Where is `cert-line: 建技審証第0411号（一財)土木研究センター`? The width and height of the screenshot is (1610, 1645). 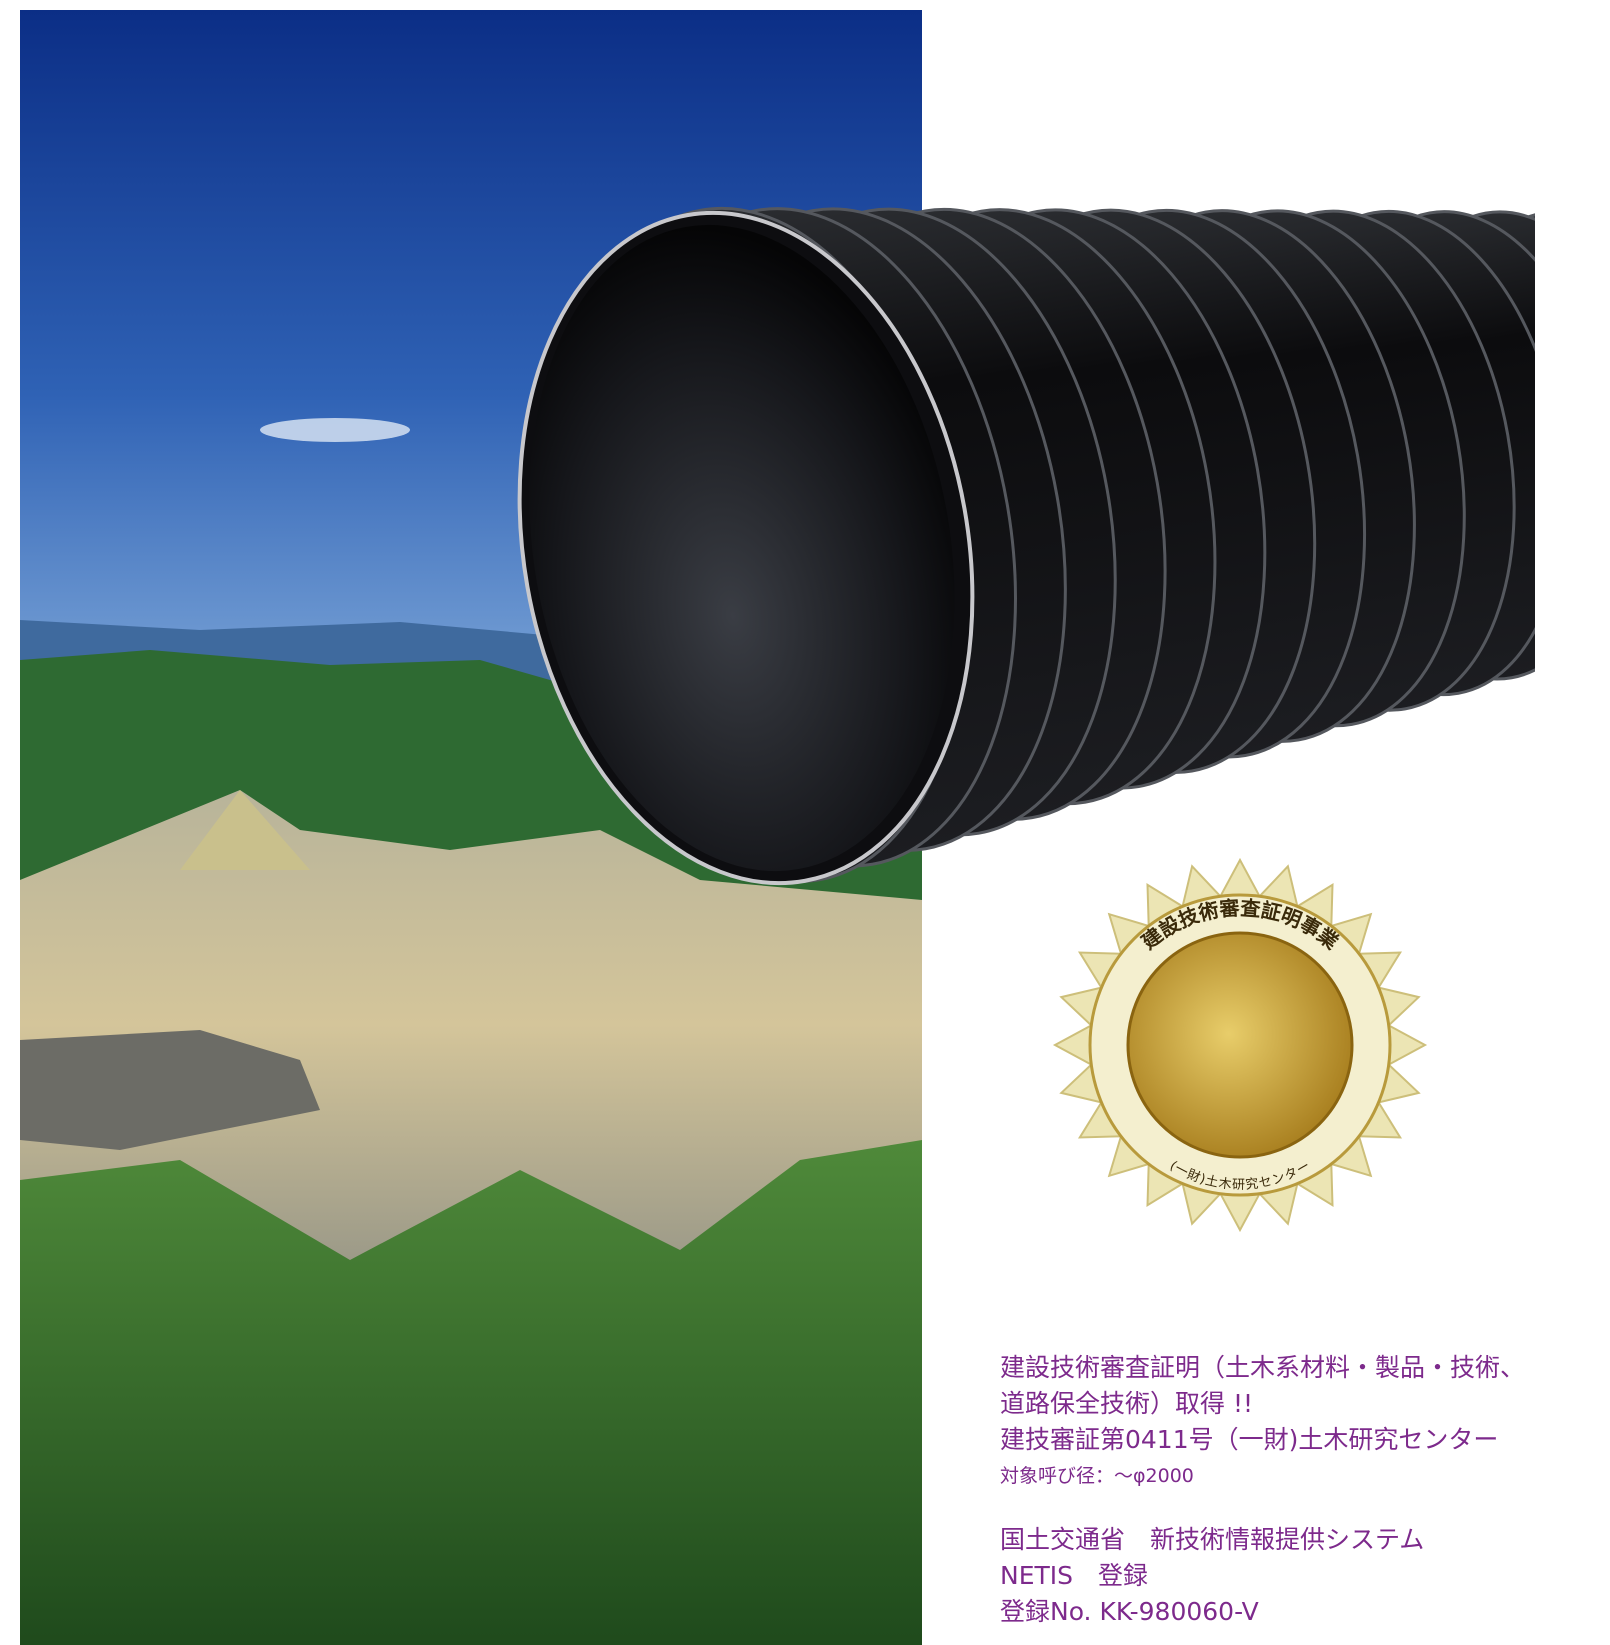
cert-line: 建技審証第0411号（一財)土木研究センター is located at coordinates (1249, 1439).